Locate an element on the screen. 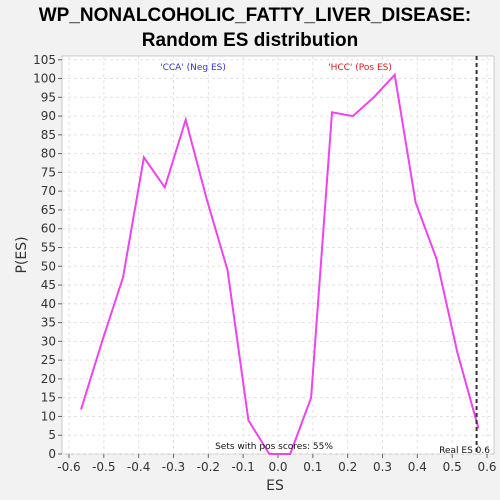 Image resolution: width=500 pixels, height=500 pixels. y-tick-label: 55 is located at coordinates (48, 247).